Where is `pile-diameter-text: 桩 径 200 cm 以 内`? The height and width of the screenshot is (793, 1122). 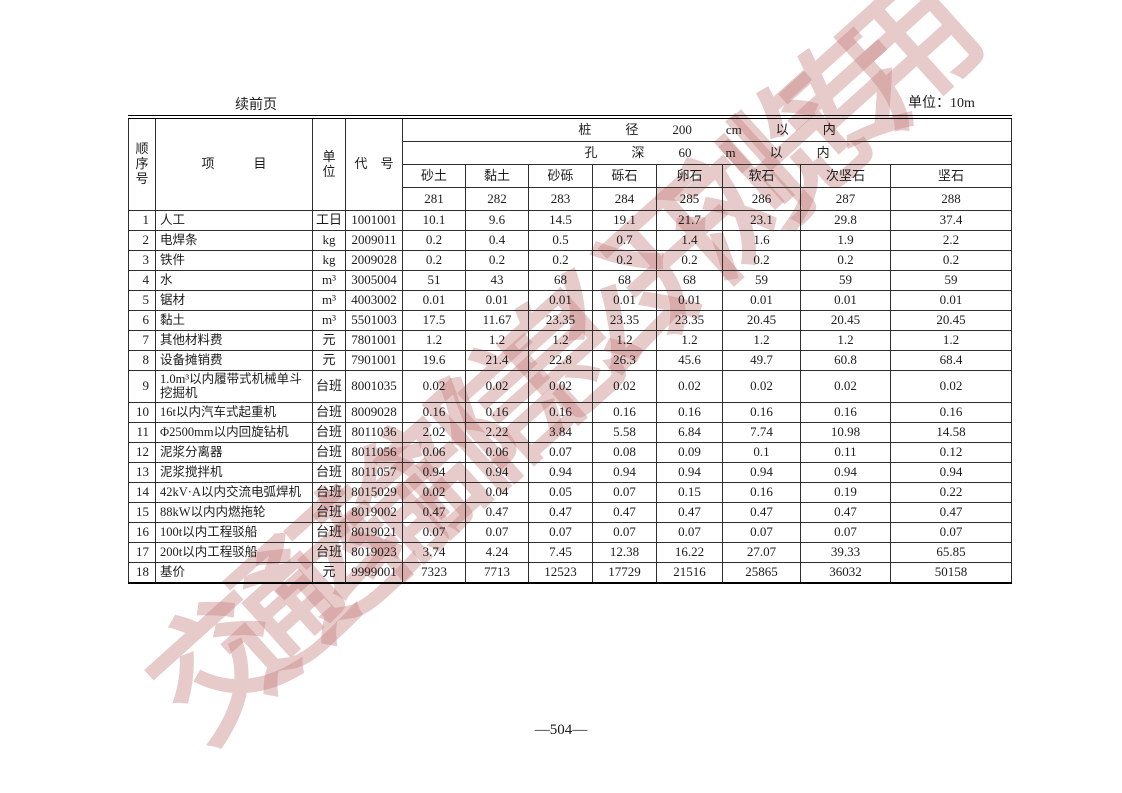 pile-diameter-text: 桩 径 200 cm 以 内 is located at coordinates (707, 129).